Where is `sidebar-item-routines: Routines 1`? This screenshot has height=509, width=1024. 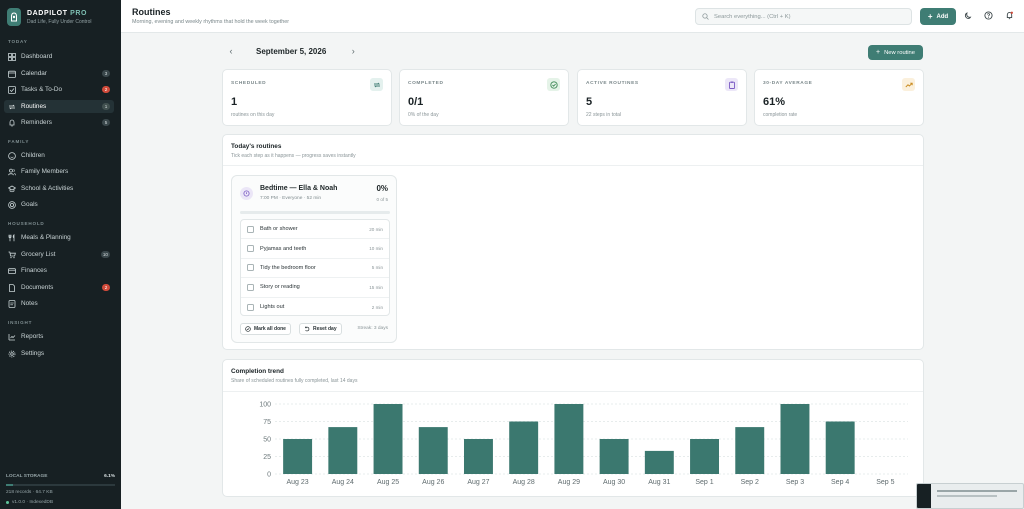
sidebar-item-routines: Routines 1 is located at coordinates (59, 106).